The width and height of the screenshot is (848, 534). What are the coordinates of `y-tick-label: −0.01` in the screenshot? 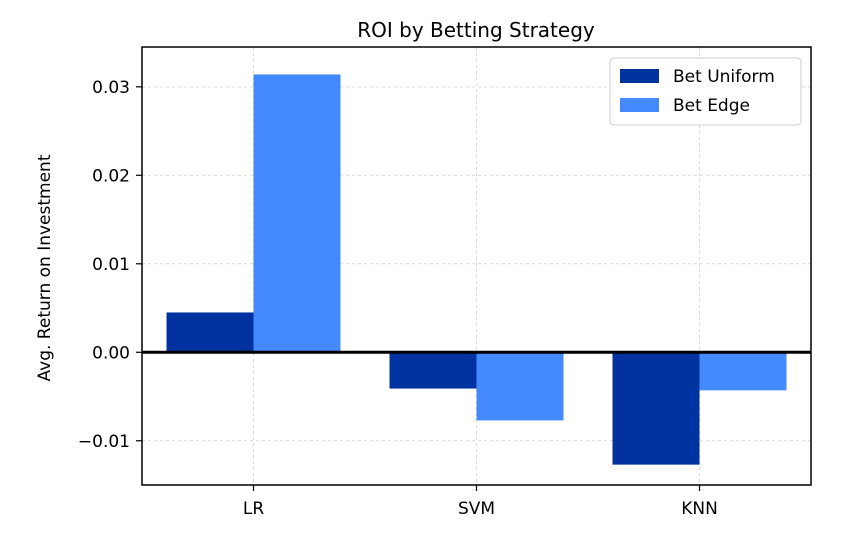 It's located at (104, 442).